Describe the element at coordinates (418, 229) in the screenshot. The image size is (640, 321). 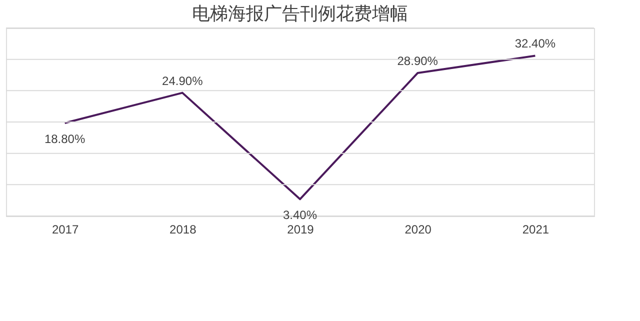
I see `x-tick-label: 2020` at that location.